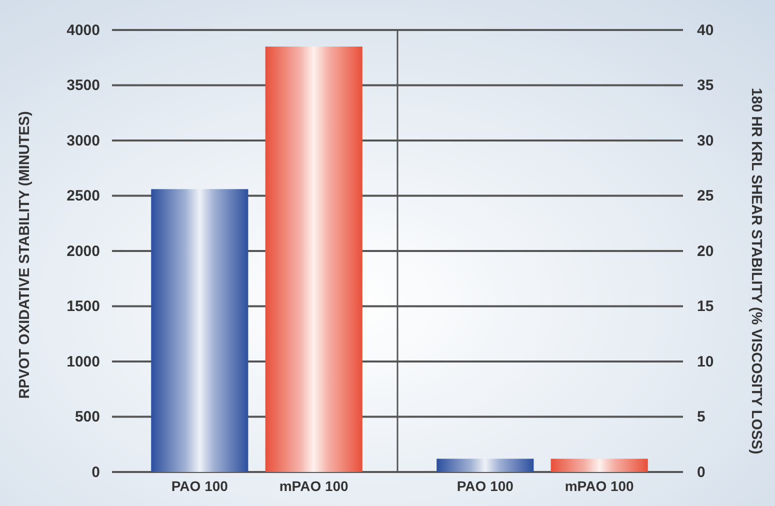 The height and width of the screenshot is (506, 775). Describe the element at coordinates (701, 472) in the screenshot. I see `y2-tick-label: 0` at that location.